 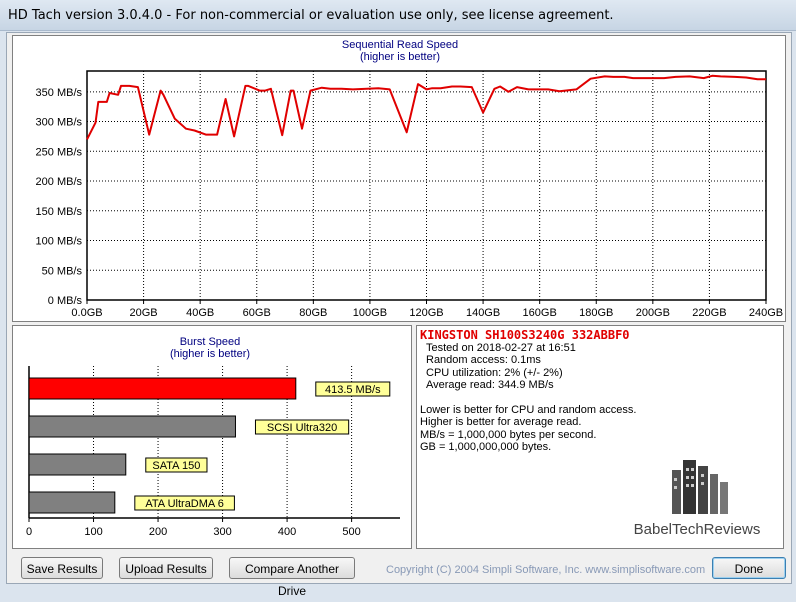 What do you see at coordinates (486, 447) in the screenshot?
I see `note-gb: GB = 1,000,000,000 bytes.` at bounding box center [486, 447].